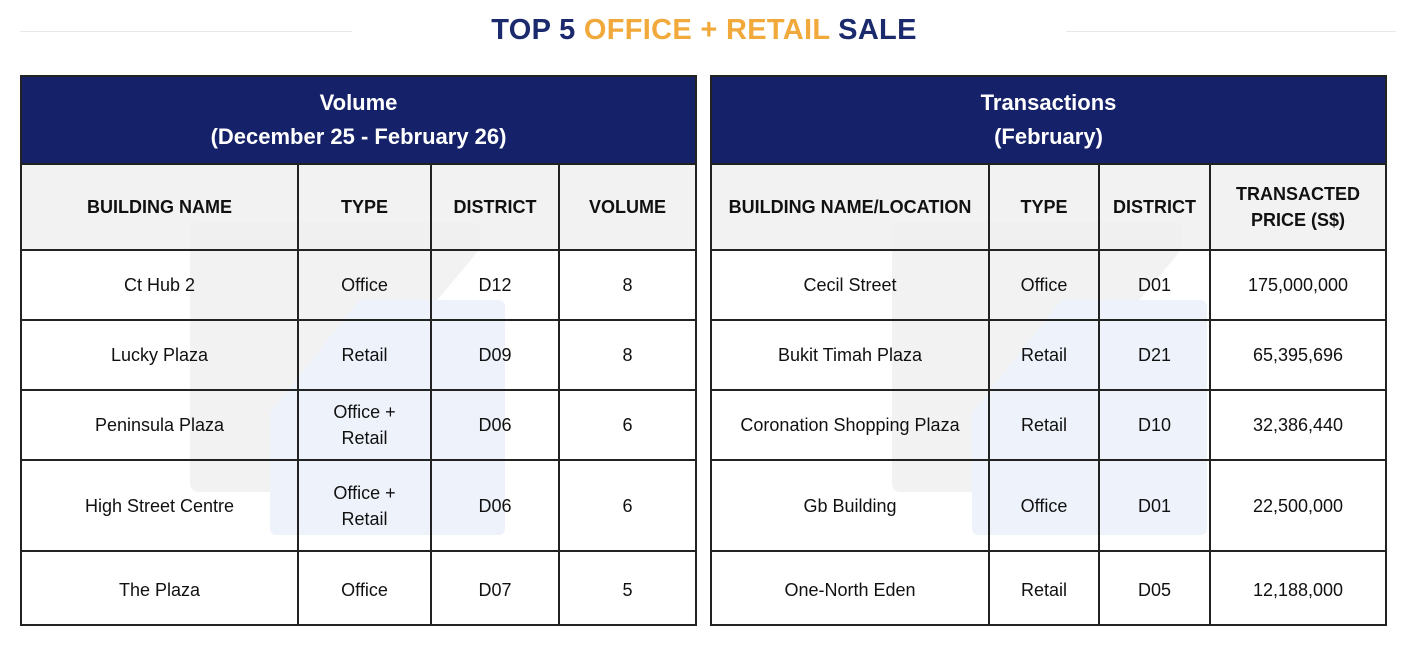 Image resolution: width=1408 pixels, height=648 pixels. I want to click on cell-price: 12,188,000, so click(1296, 587).